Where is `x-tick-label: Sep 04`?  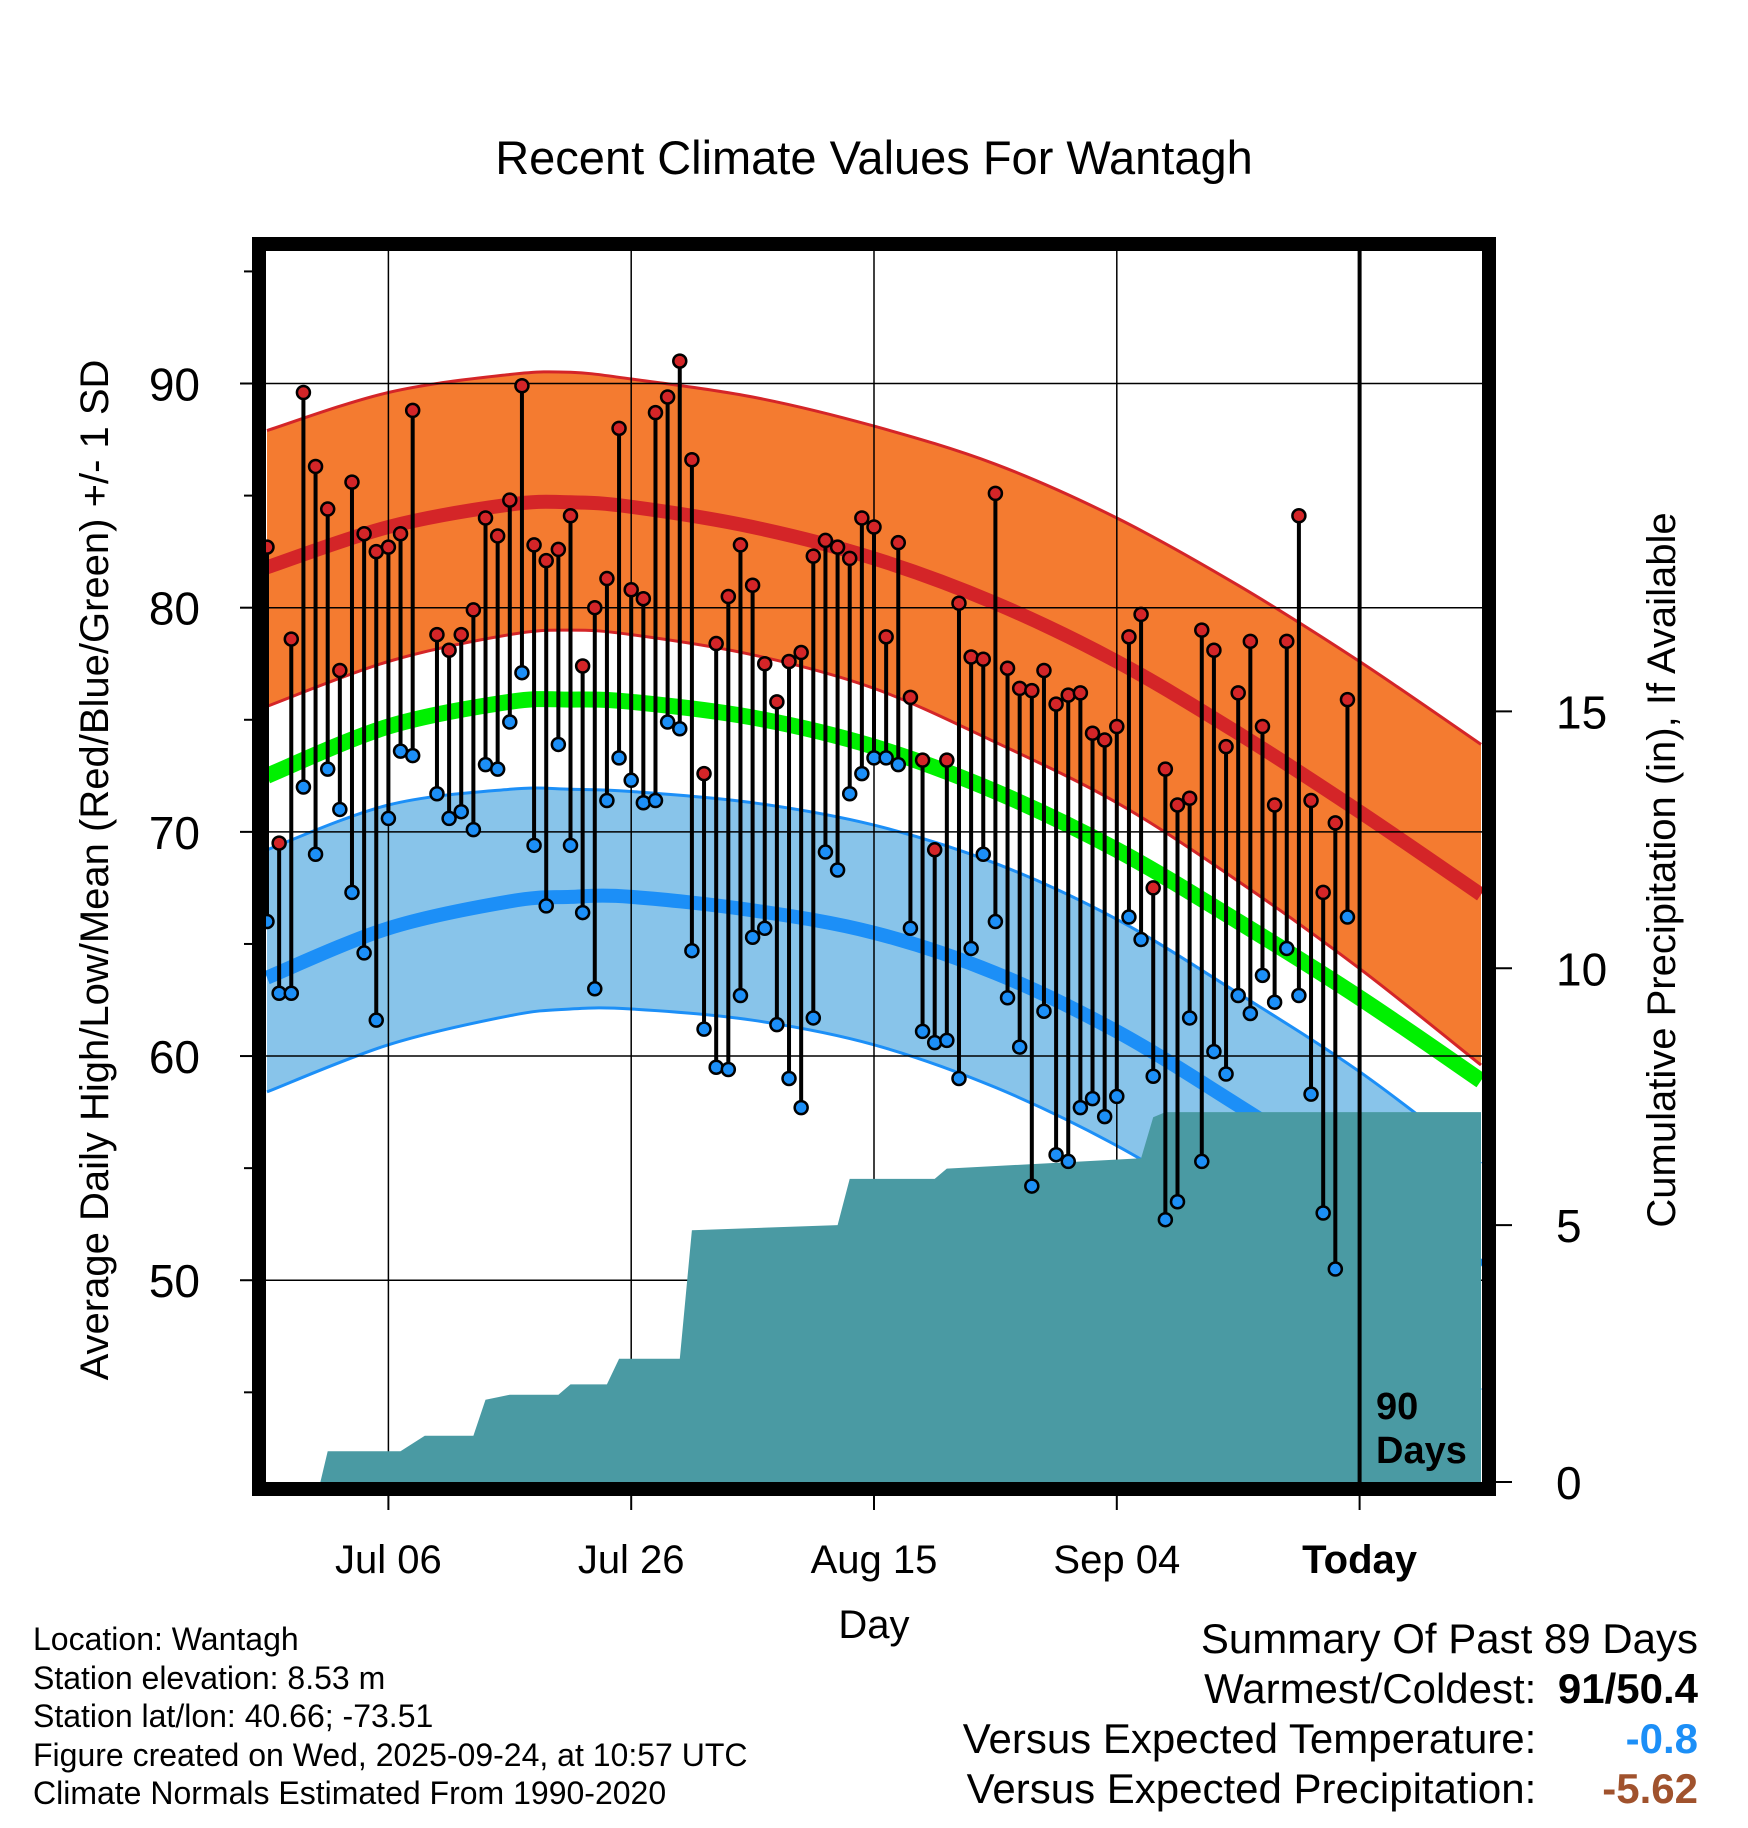
x-tick-label: Sep 04 is located at coordinates (1116, 1560).